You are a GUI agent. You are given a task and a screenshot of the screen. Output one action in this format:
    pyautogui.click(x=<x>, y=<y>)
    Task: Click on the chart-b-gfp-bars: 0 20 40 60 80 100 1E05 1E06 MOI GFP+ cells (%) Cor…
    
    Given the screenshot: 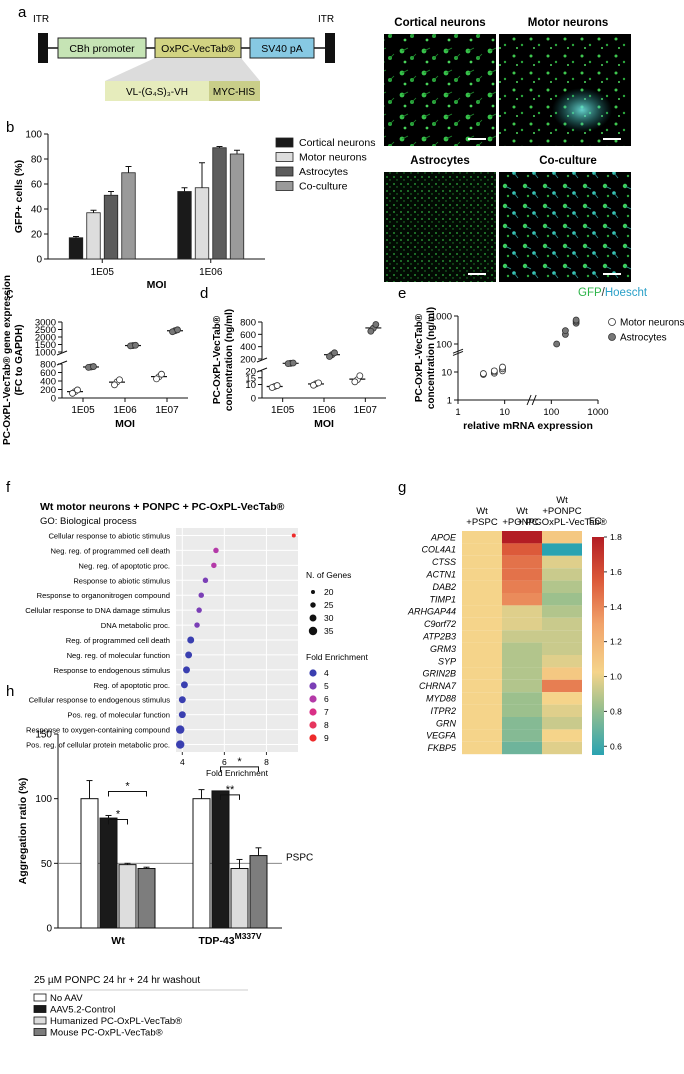 What is the action you would take?
    pyautogui.click(x=194, y=211)
    